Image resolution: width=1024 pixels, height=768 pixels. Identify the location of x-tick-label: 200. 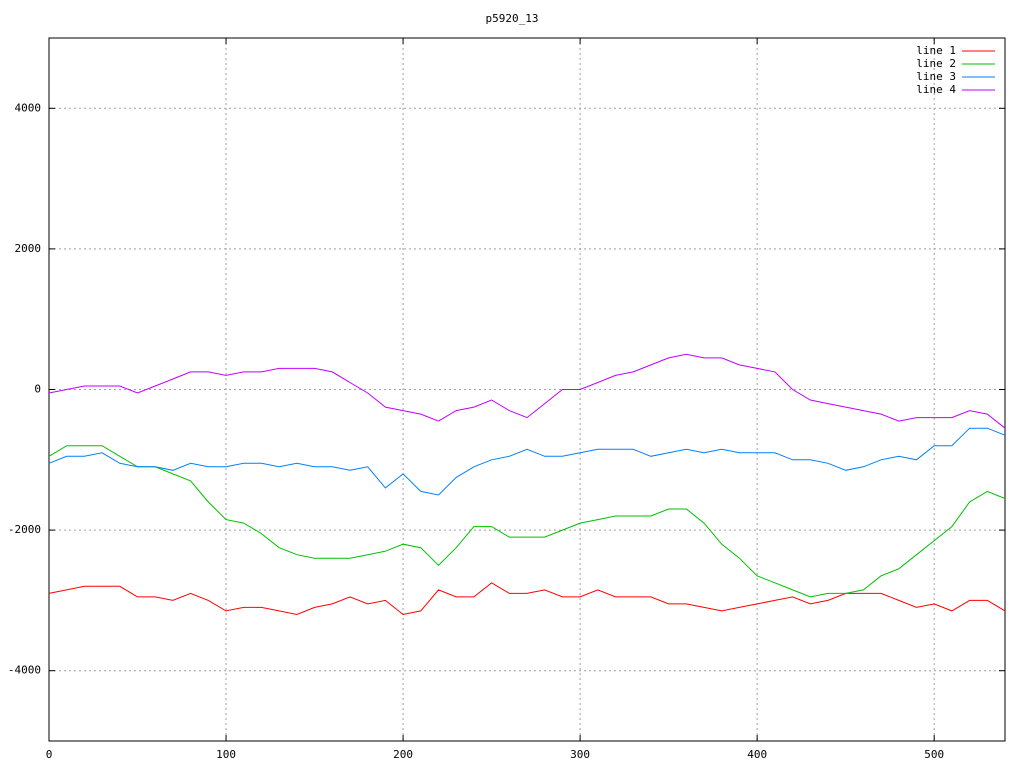
(403, 754).